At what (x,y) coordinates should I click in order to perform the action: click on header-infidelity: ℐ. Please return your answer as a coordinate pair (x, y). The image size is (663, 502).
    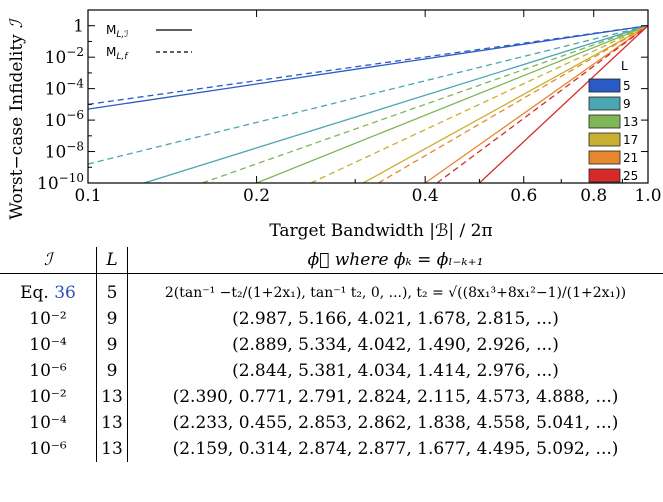
    Looking at the image, I should click on (48, 260).